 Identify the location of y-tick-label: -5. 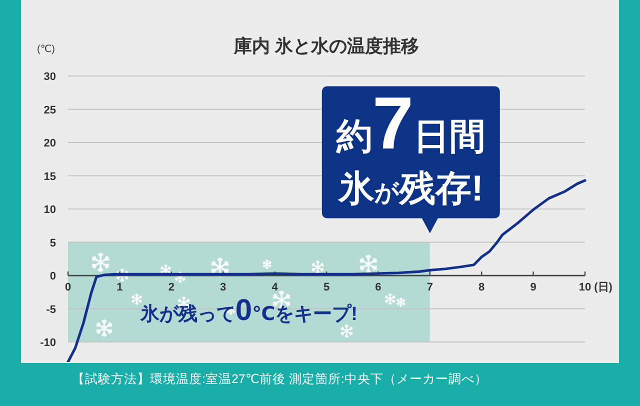
(51, 310).